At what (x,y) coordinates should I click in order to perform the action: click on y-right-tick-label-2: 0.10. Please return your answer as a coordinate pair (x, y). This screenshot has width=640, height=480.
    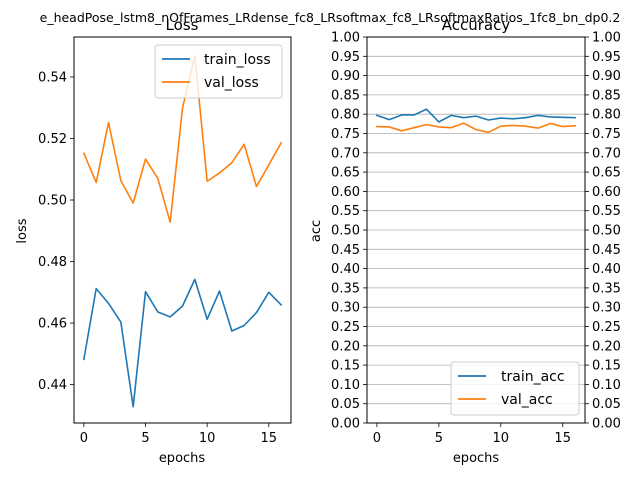
    Looking at the image, I should click on (606, 385).